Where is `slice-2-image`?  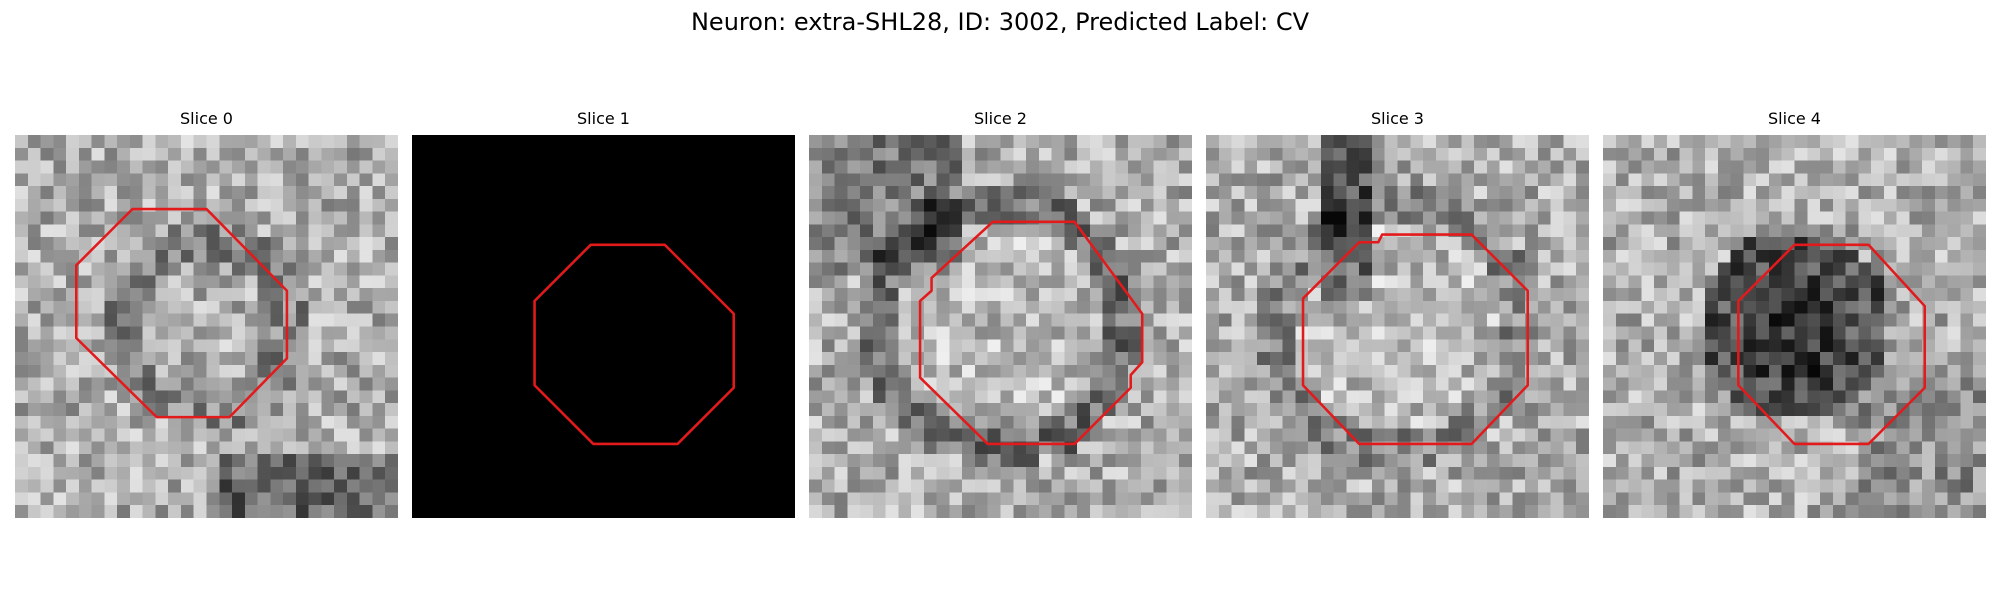
slice-2-image is located at coordinates (1000, 326).